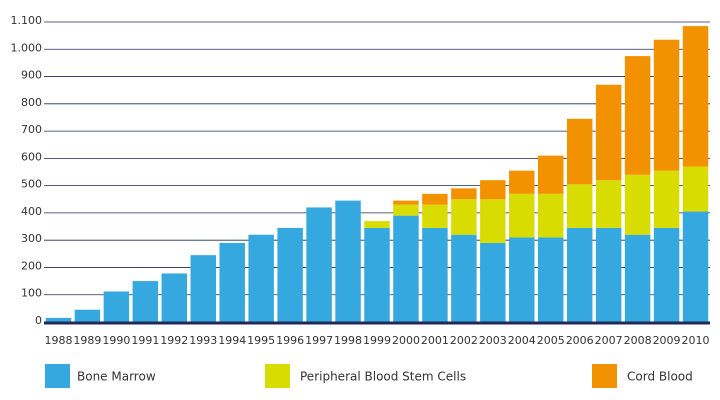  Describe the element at coordinates (383, 377) in the screenshot. I see `legend-label: Peripheral Blood Stem Cells` at that location.